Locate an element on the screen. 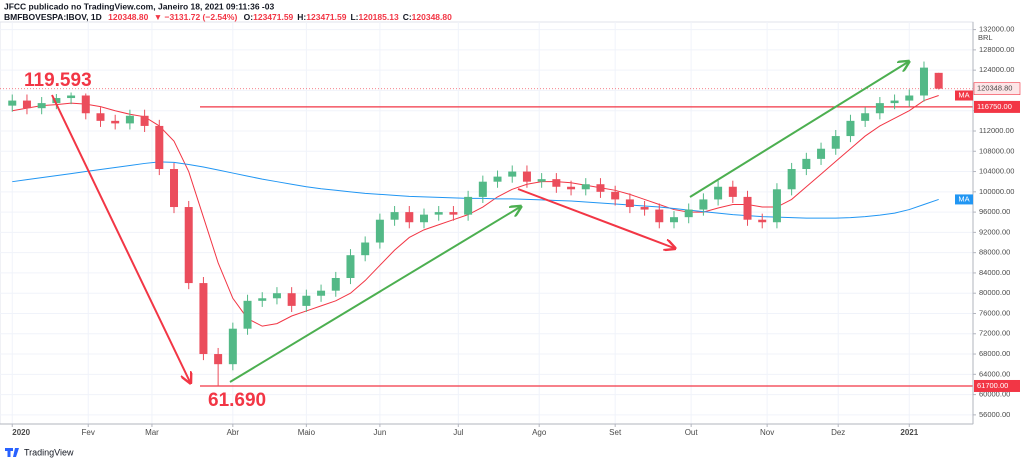 Image resolution: width=1024 pixels, height=465 pixels. symbol: BMFBOVESPA:IBOV, 1D is located at coordinates (53, 17).